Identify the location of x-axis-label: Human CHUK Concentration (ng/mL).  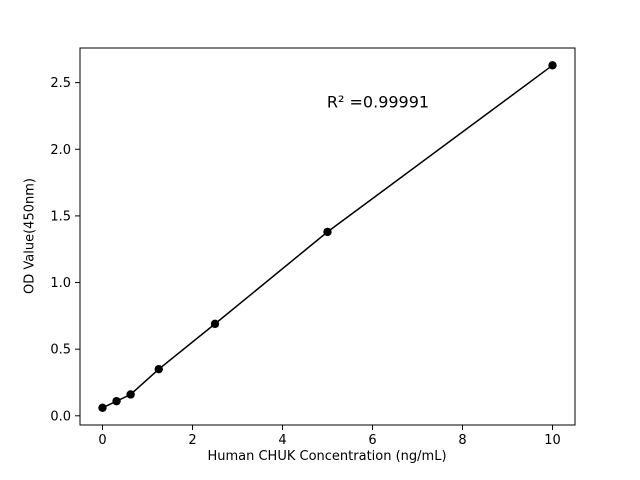
(327, 456).